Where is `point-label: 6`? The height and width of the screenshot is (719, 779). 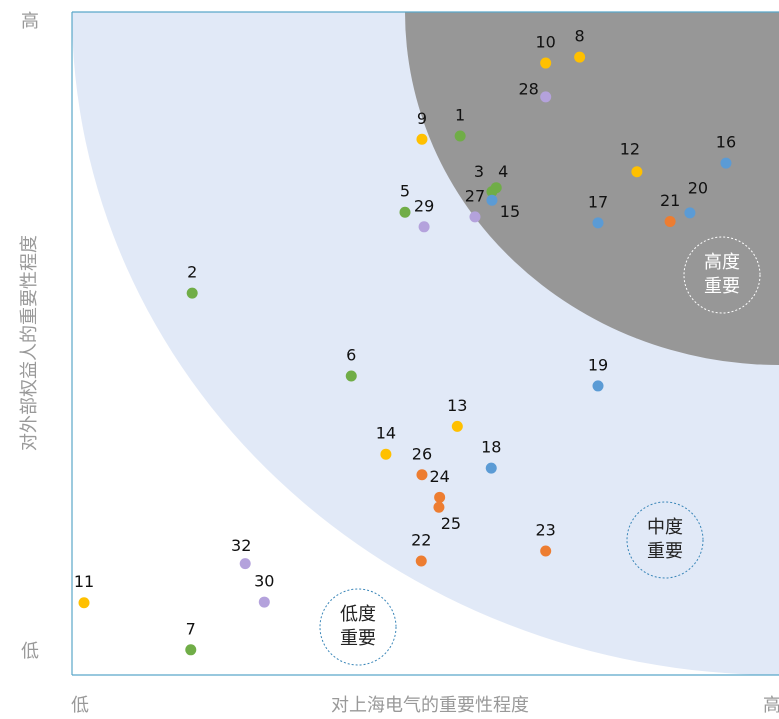
point-label: 6 is located at coordinates (351, 354).